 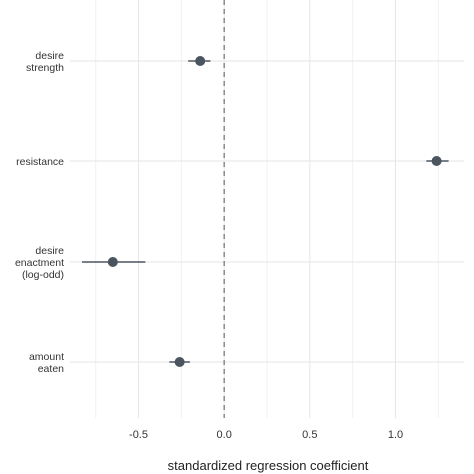 What do you see at coordinates (39, 263) in the screenshot?
I see `y-tick-label-2-1: enactment` at bounding box center [39, 263].